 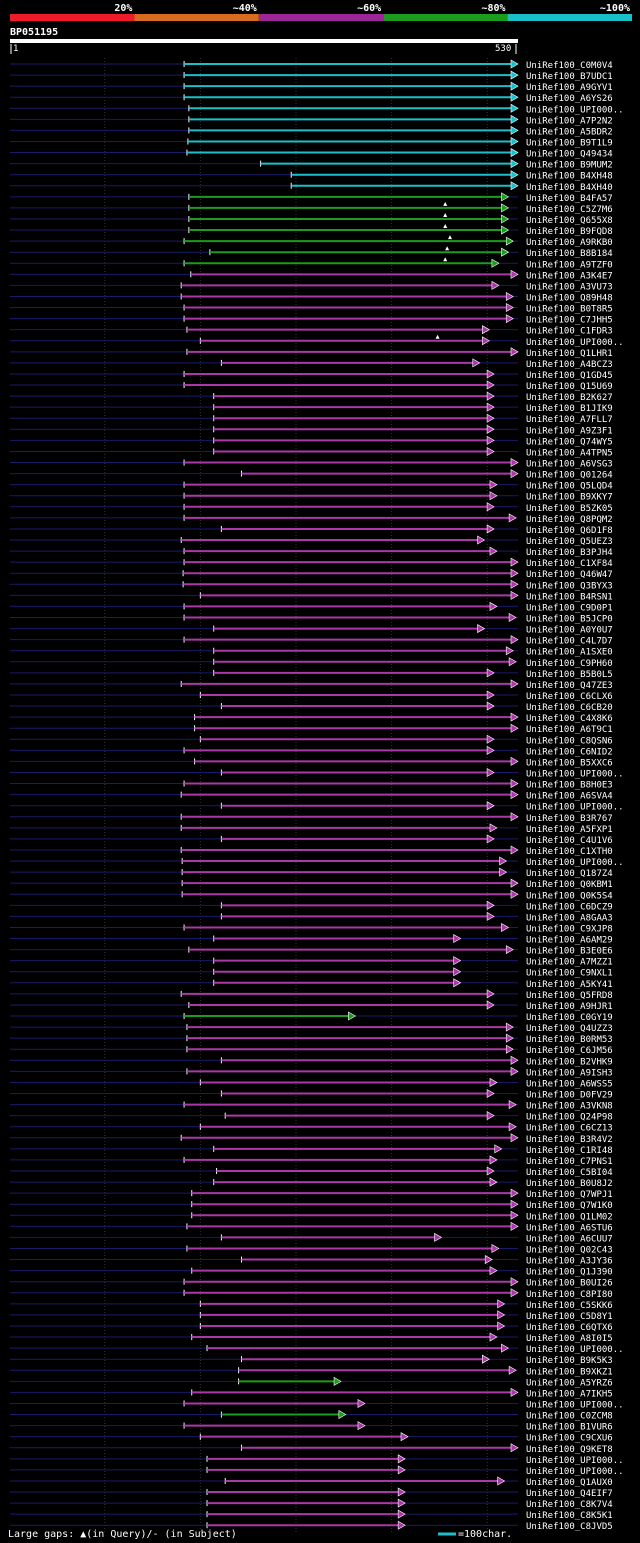 I want to click on hit-row: UniRef100_A7IKH5, so click(x=311, y=1393).